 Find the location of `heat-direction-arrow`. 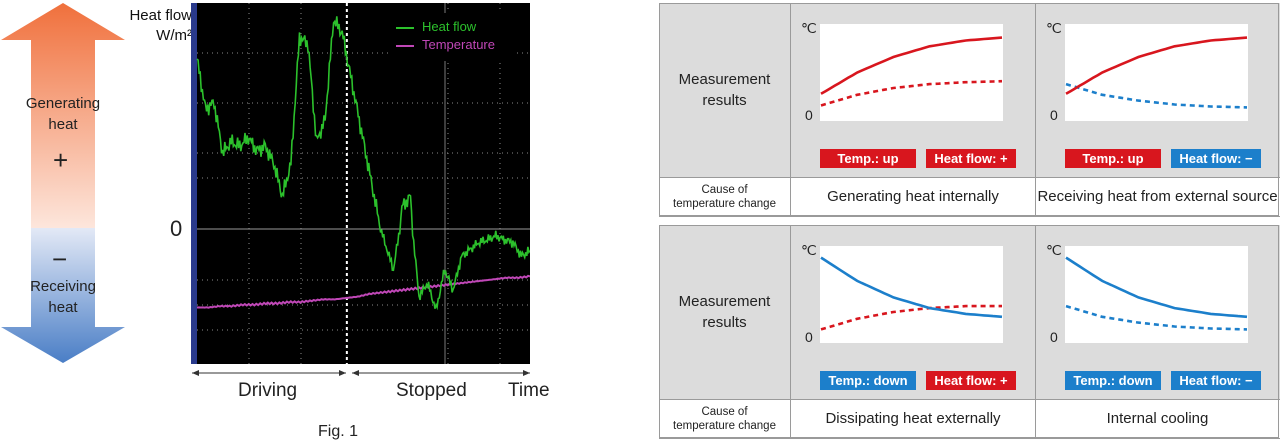

heat-direction-arrow is located at coordinates (63, 183).